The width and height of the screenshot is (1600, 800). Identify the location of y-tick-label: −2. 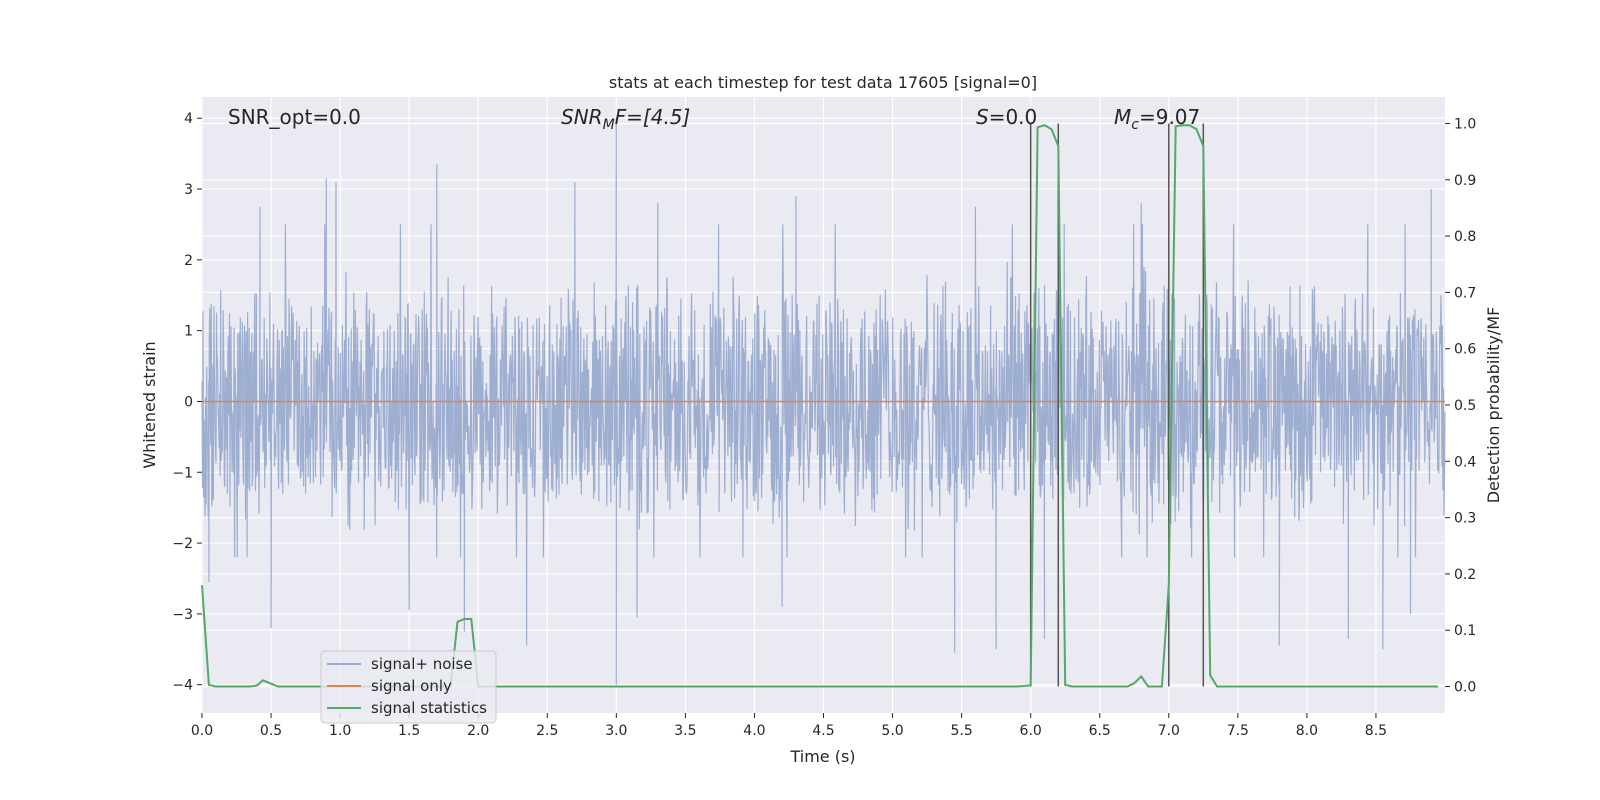
(182, 544).